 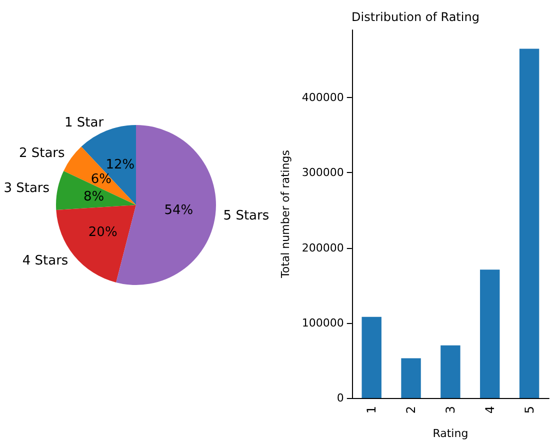 What do you see at coordinates (489, 410) in the screenshot?
I see `x-tick-label: 4` at bounding box center [489, 410].